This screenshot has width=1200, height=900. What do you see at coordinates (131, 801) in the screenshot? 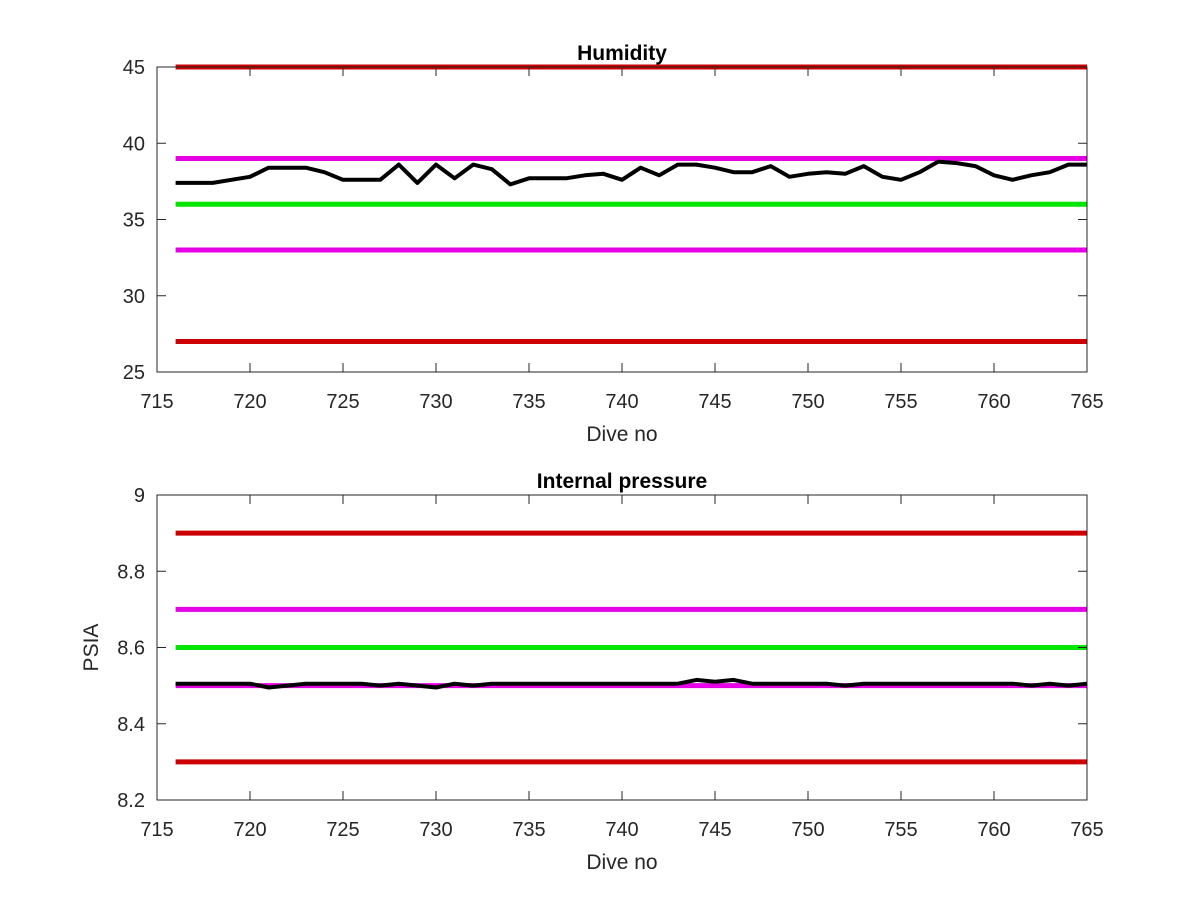
I see `y-tick-label: 8.2` at bounding box center [131, 801].